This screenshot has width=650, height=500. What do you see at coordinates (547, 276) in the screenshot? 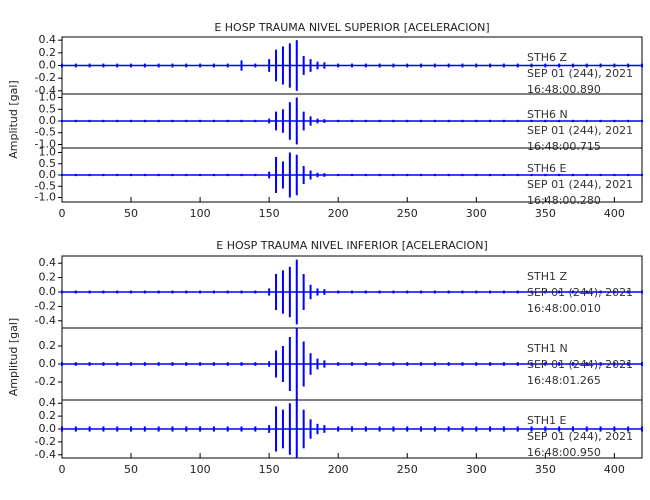
I see `trace-name: STH1 Z` at bounding box center [547, 276].